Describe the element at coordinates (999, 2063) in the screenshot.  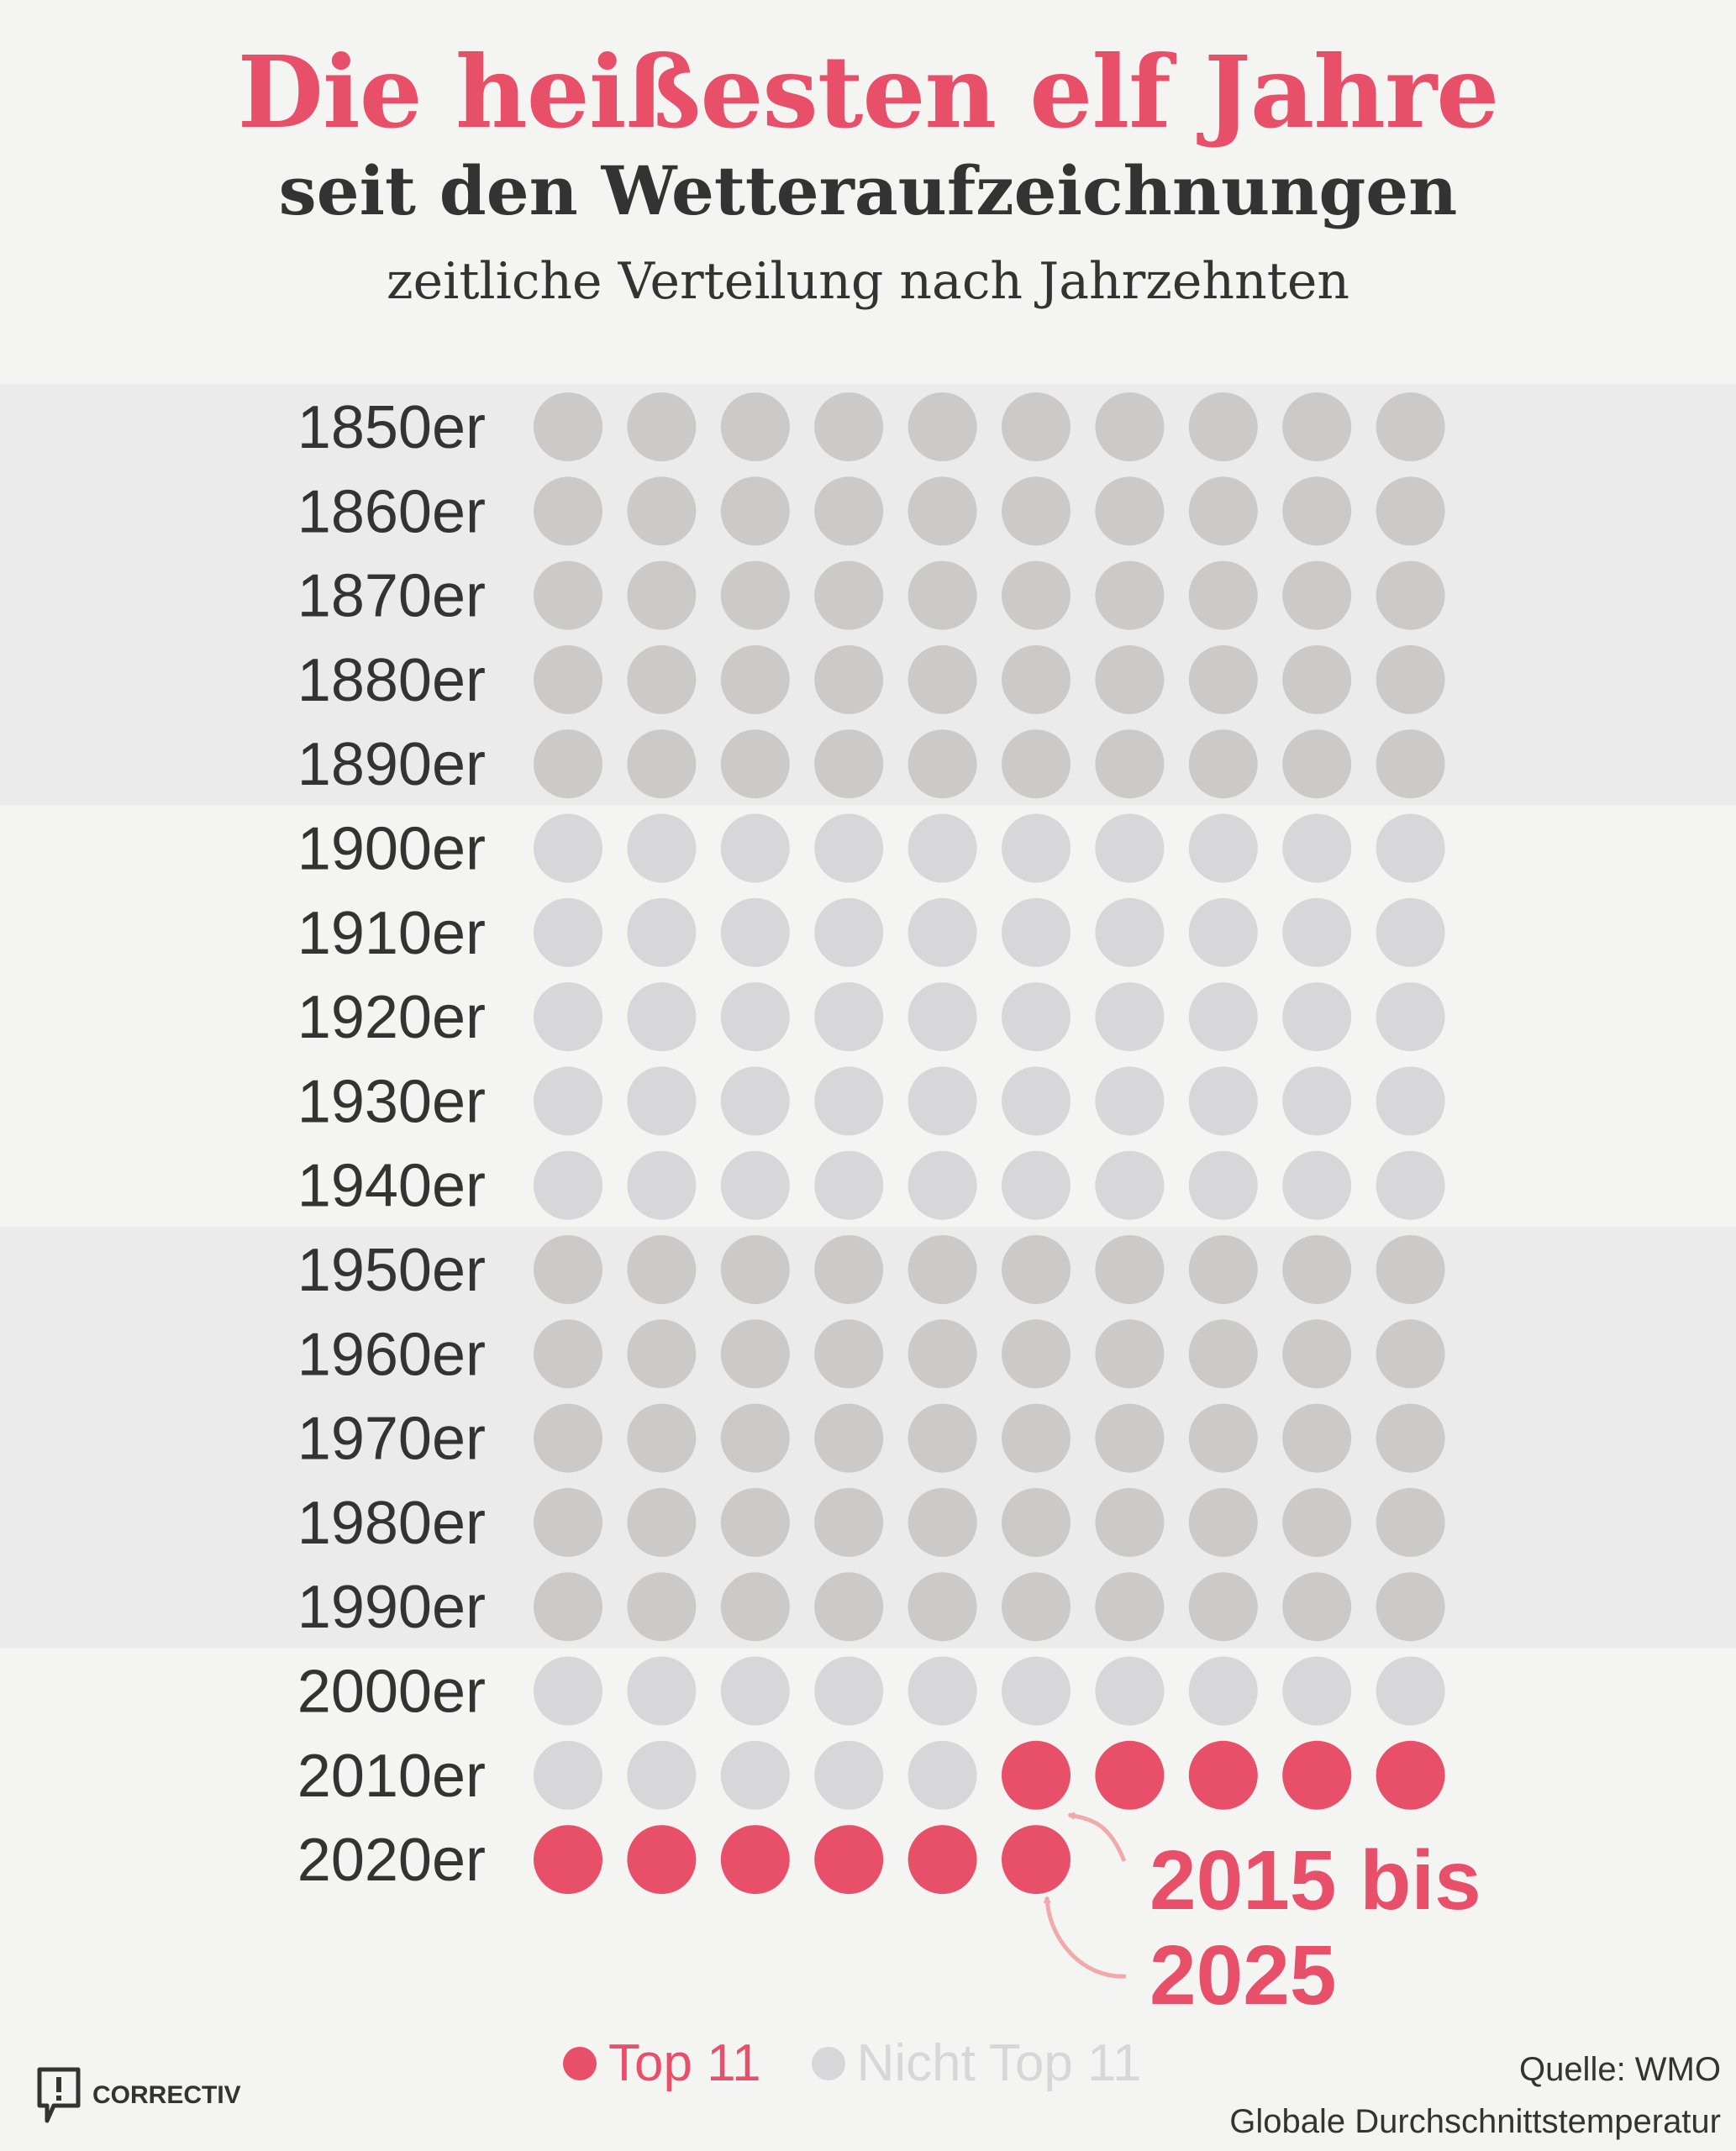
I see `legend-not-top-label: Nicht Top 11` at that location.